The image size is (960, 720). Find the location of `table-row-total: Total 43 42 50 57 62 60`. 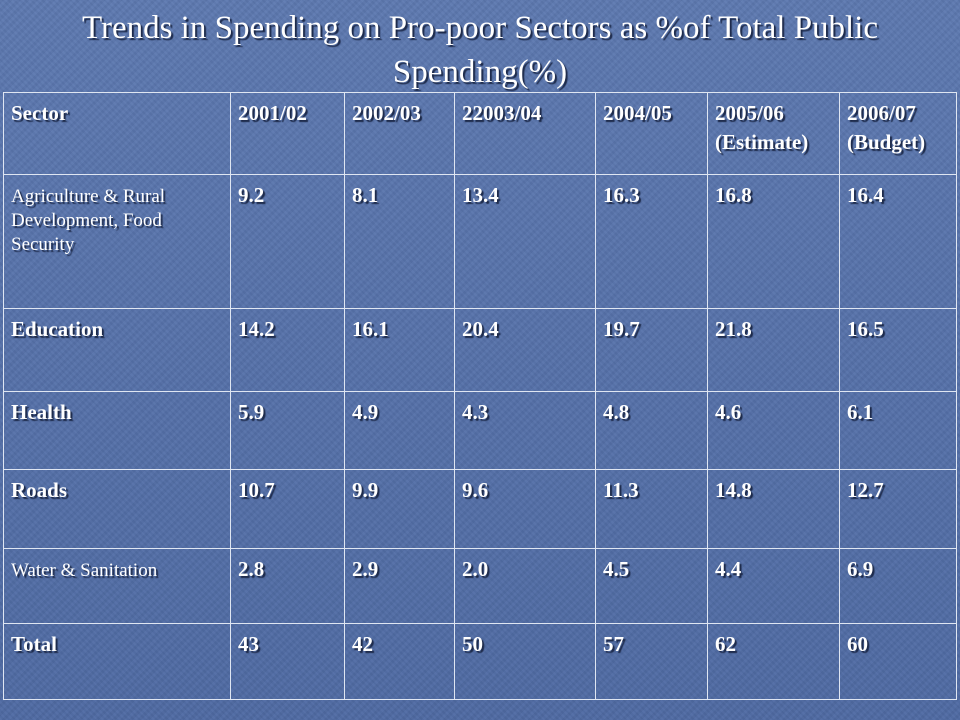

table-row-total: Total 43 42 50 57 62 60 is located at coordinates (480, 661).